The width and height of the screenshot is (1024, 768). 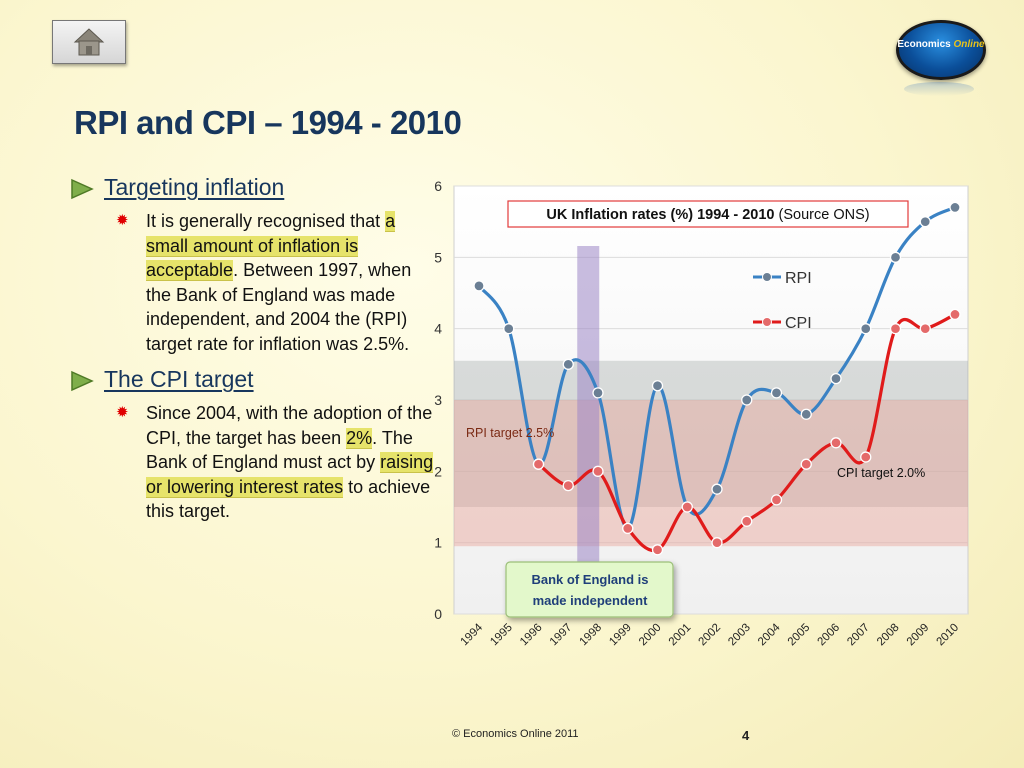 I want to click on y-tick-label: 0, so click(x=438, y=614).